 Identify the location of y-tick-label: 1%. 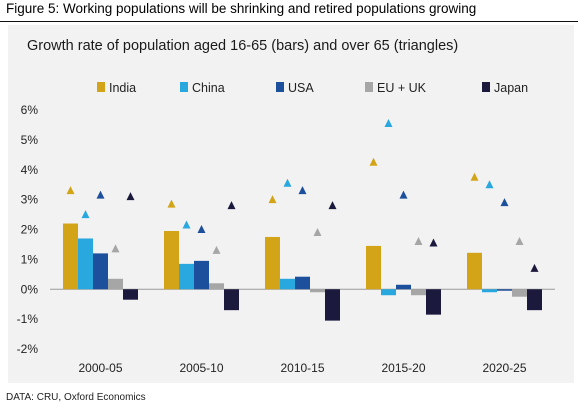
(30, 259).